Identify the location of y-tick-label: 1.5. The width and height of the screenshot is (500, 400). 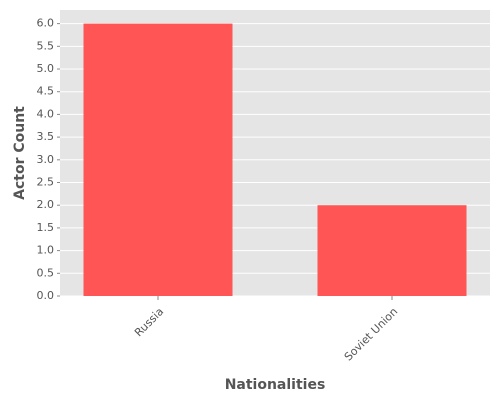
(46, 227).